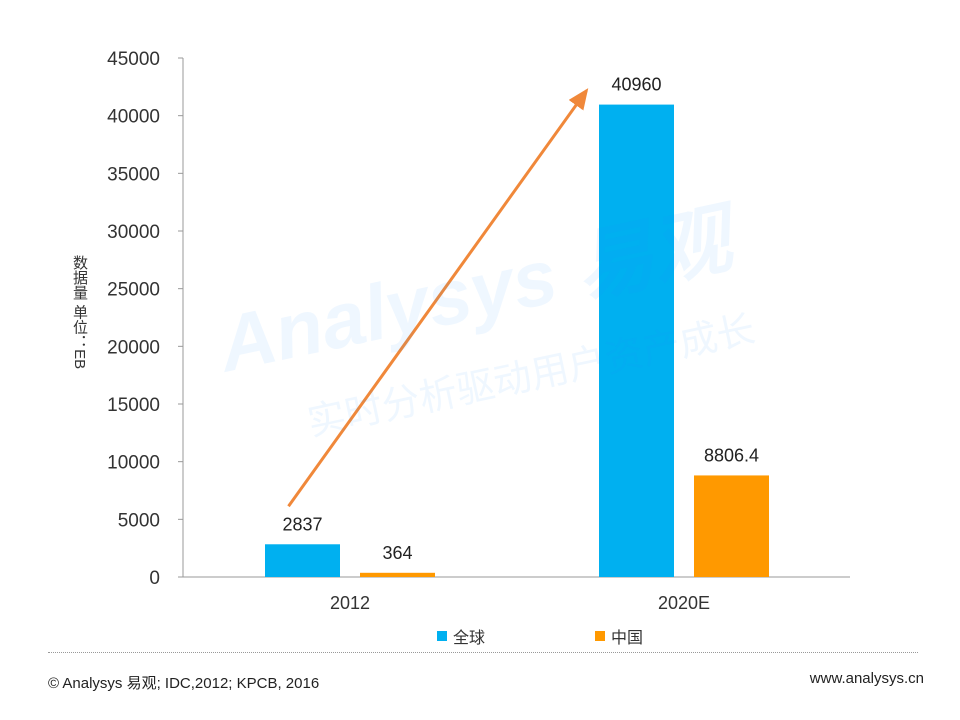  What do you see at coordinates (133, 59) in the screenshot?
I see `y-tick-label: 45000` at bounding box center [133, 59].